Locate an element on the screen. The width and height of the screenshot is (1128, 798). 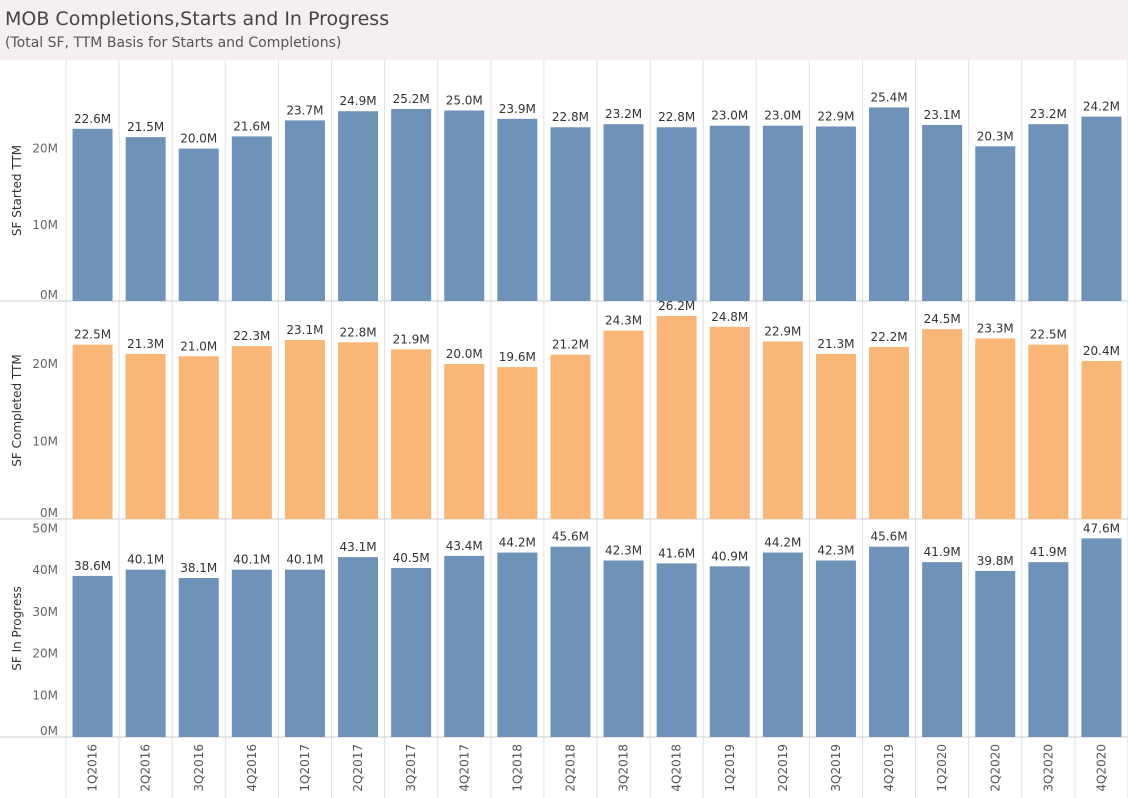
bar-value-label: 22.3M is located at coordinates (251, 336).